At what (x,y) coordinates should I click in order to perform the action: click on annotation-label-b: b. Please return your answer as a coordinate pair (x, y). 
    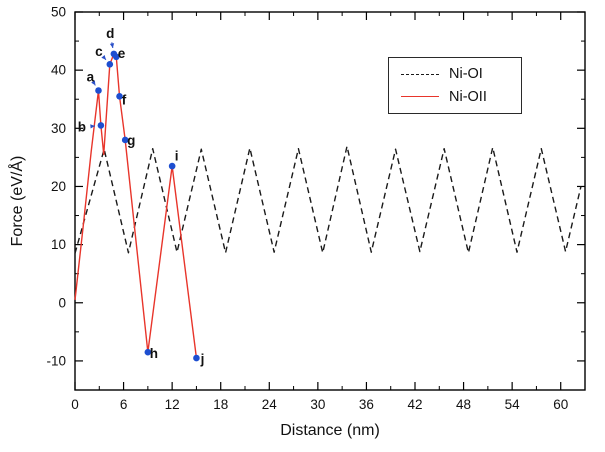
    Looking at the image, I should click on (82, 127).